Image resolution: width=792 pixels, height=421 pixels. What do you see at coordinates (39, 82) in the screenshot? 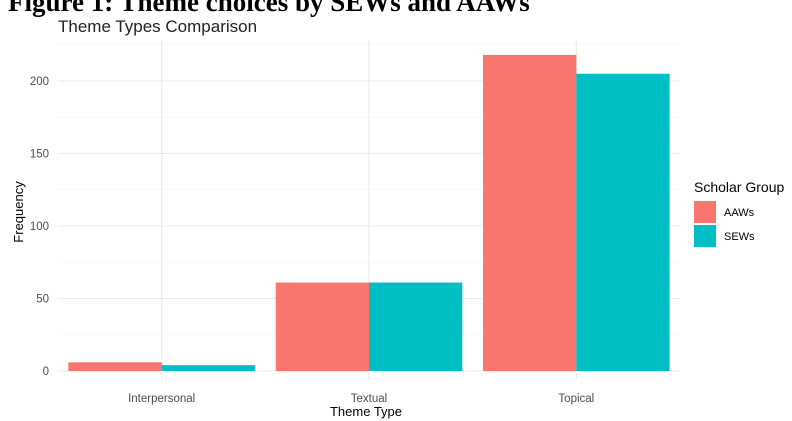
I see `y-tick-label: 200` at bounding box center [39, 82].